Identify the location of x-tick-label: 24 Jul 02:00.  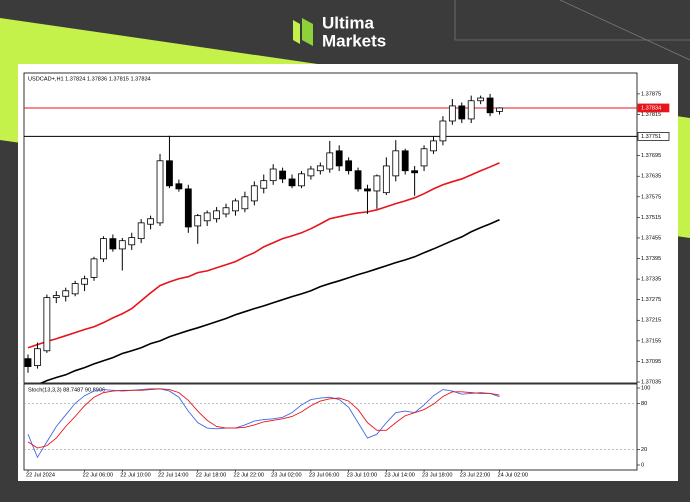
(513, 475).